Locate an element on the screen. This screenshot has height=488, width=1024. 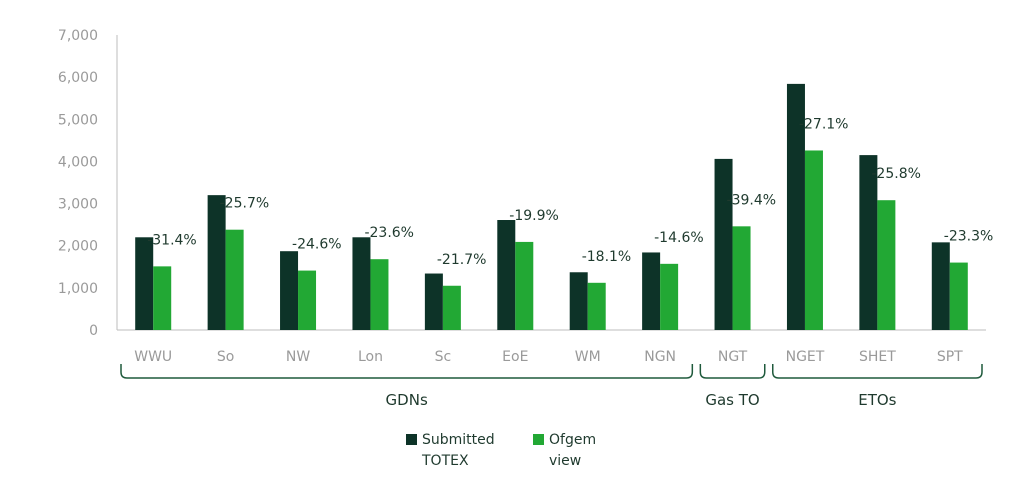
category-label: WM is located at coordinates (588, 357).